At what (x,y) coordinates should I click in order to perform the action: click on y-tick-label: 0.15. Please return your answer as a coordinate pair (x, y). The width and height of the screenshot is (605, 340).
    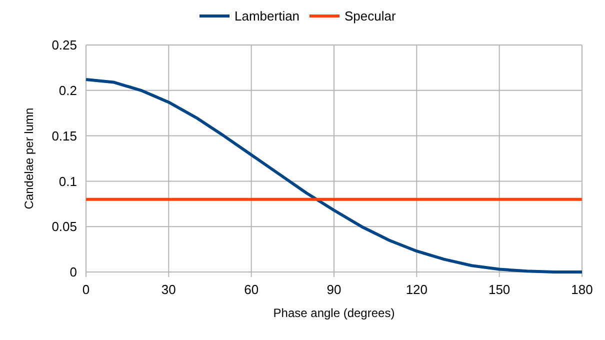
    Looking at the image, I should click on (64, 136).